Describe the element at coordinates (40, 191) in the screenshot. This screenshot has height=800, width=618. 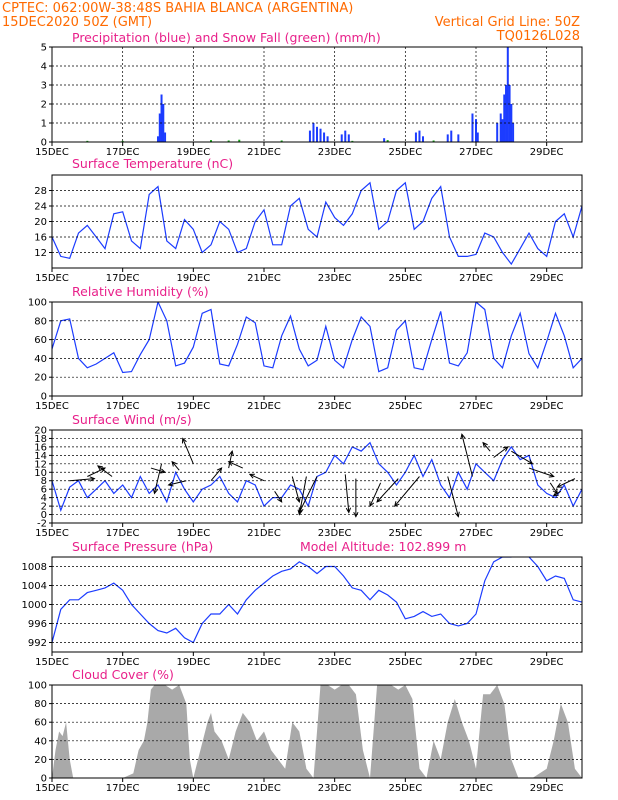
I see `y-tick-label: 28` at that location.